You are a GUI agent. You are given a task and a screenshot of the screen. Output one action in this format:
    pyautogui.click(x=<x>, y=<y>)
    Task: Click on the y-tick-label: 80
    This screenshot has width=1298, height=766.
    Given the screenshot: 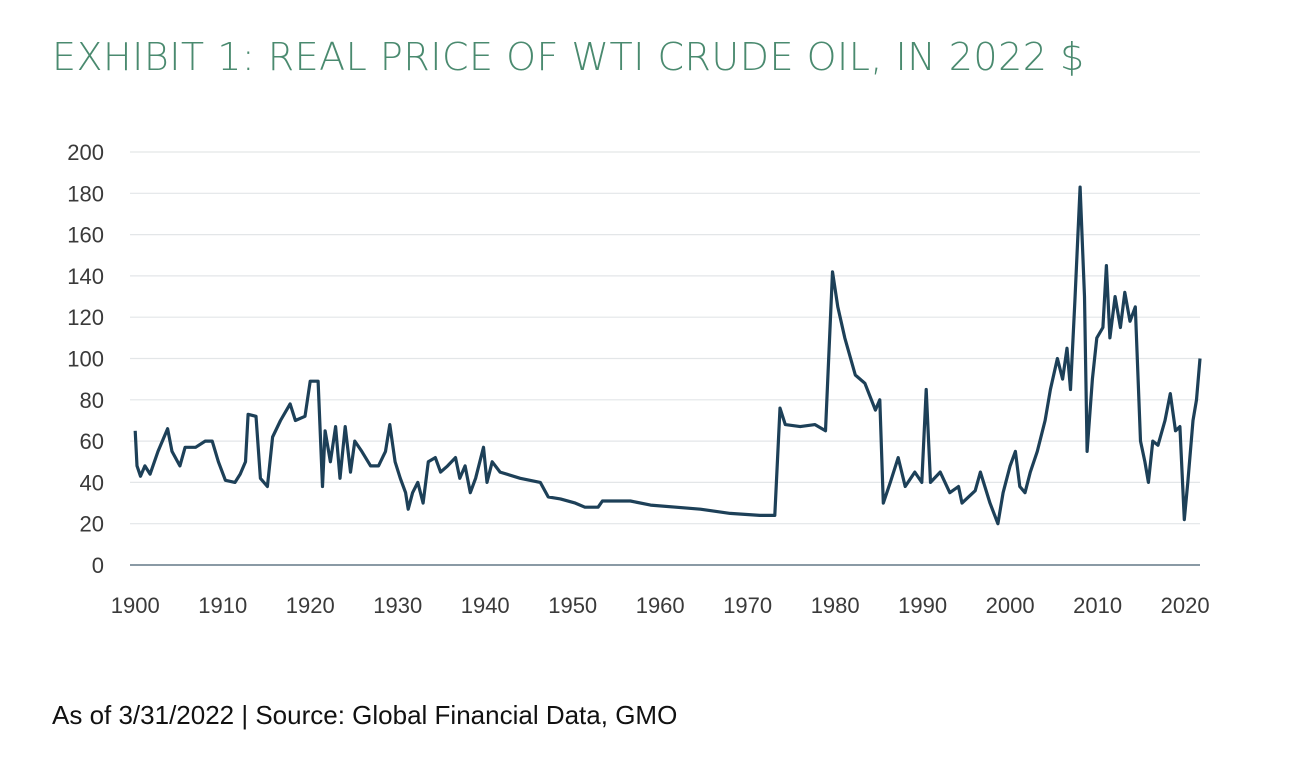 What is the action you would take?
    pyautogui.click(x=92, y=400)
    